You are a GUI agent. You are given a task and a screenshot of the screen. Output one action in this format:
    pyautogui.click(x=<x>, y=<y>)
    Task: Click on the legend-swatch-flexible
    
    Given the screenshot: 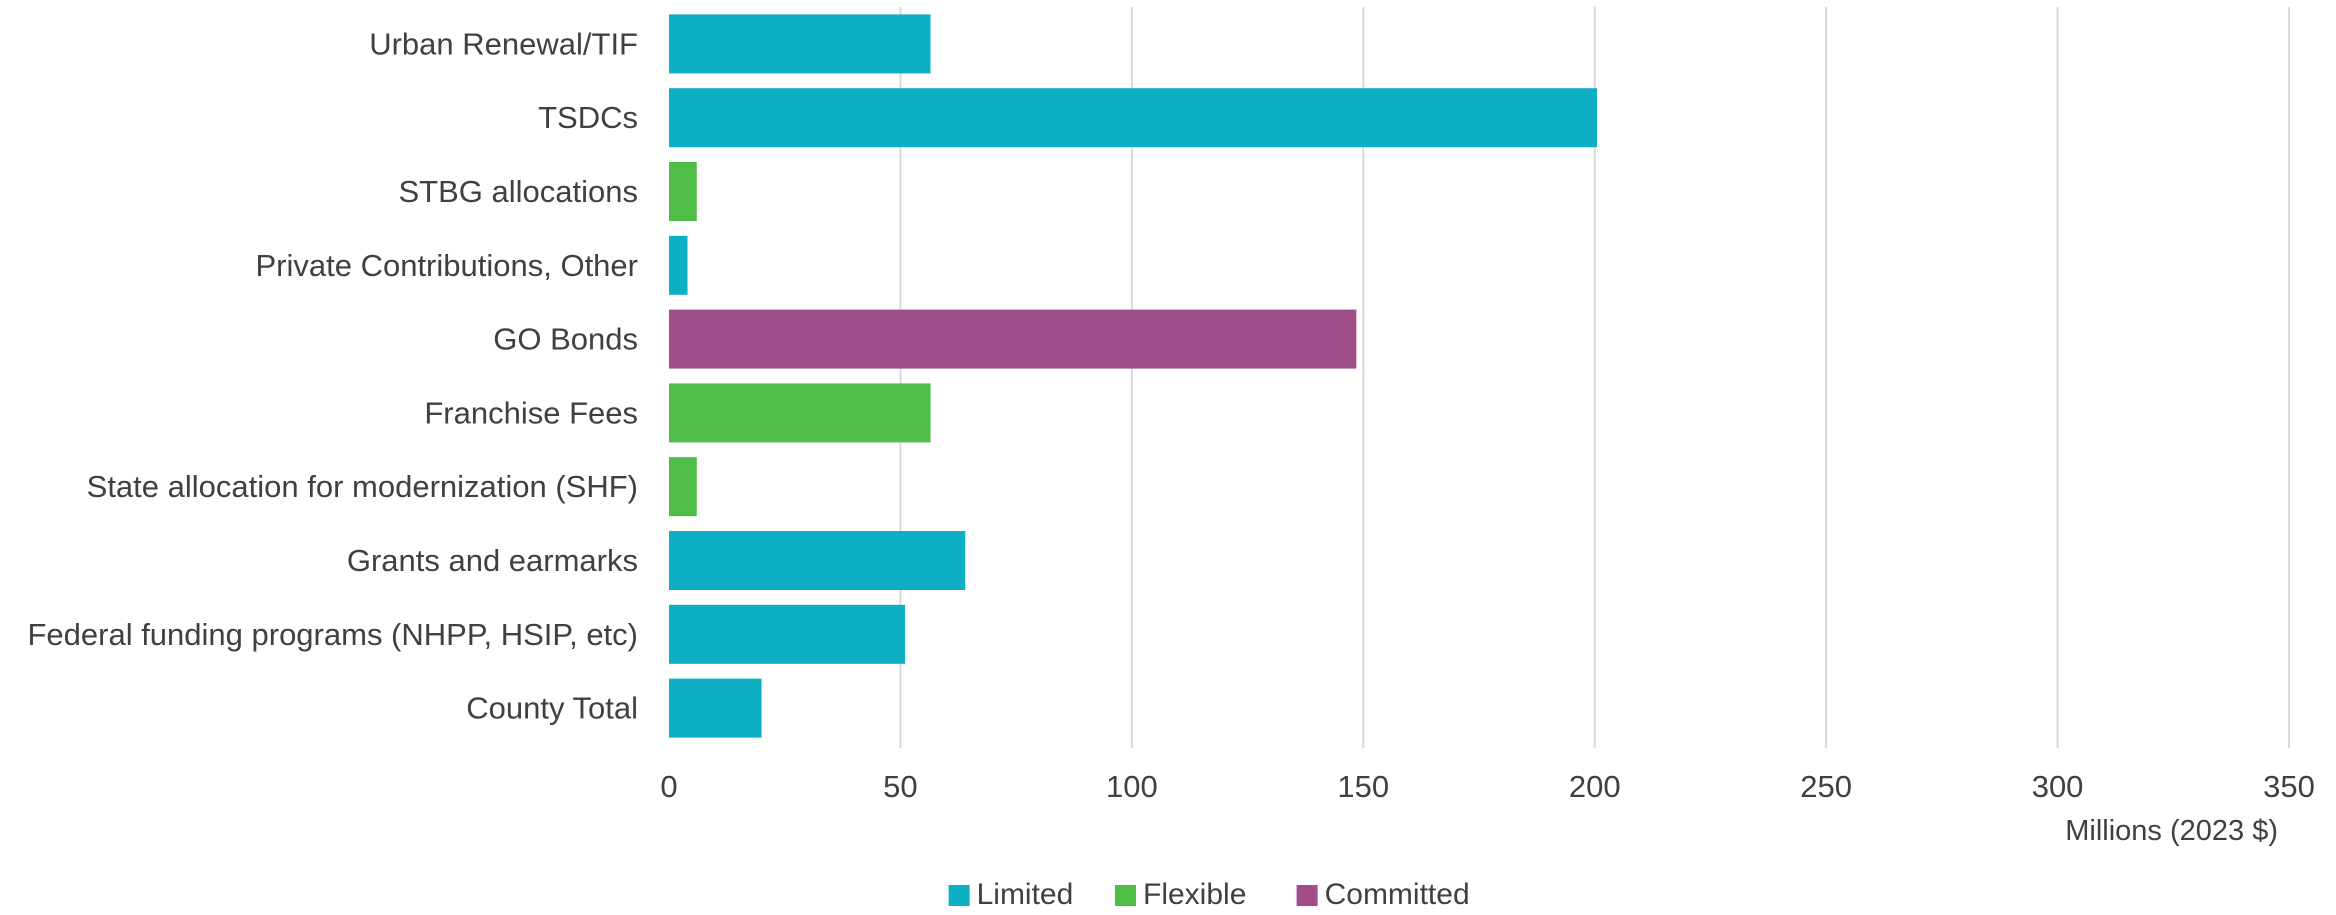 What is the action you would take?
    pyautogui.click(x=1125, y=895)
    